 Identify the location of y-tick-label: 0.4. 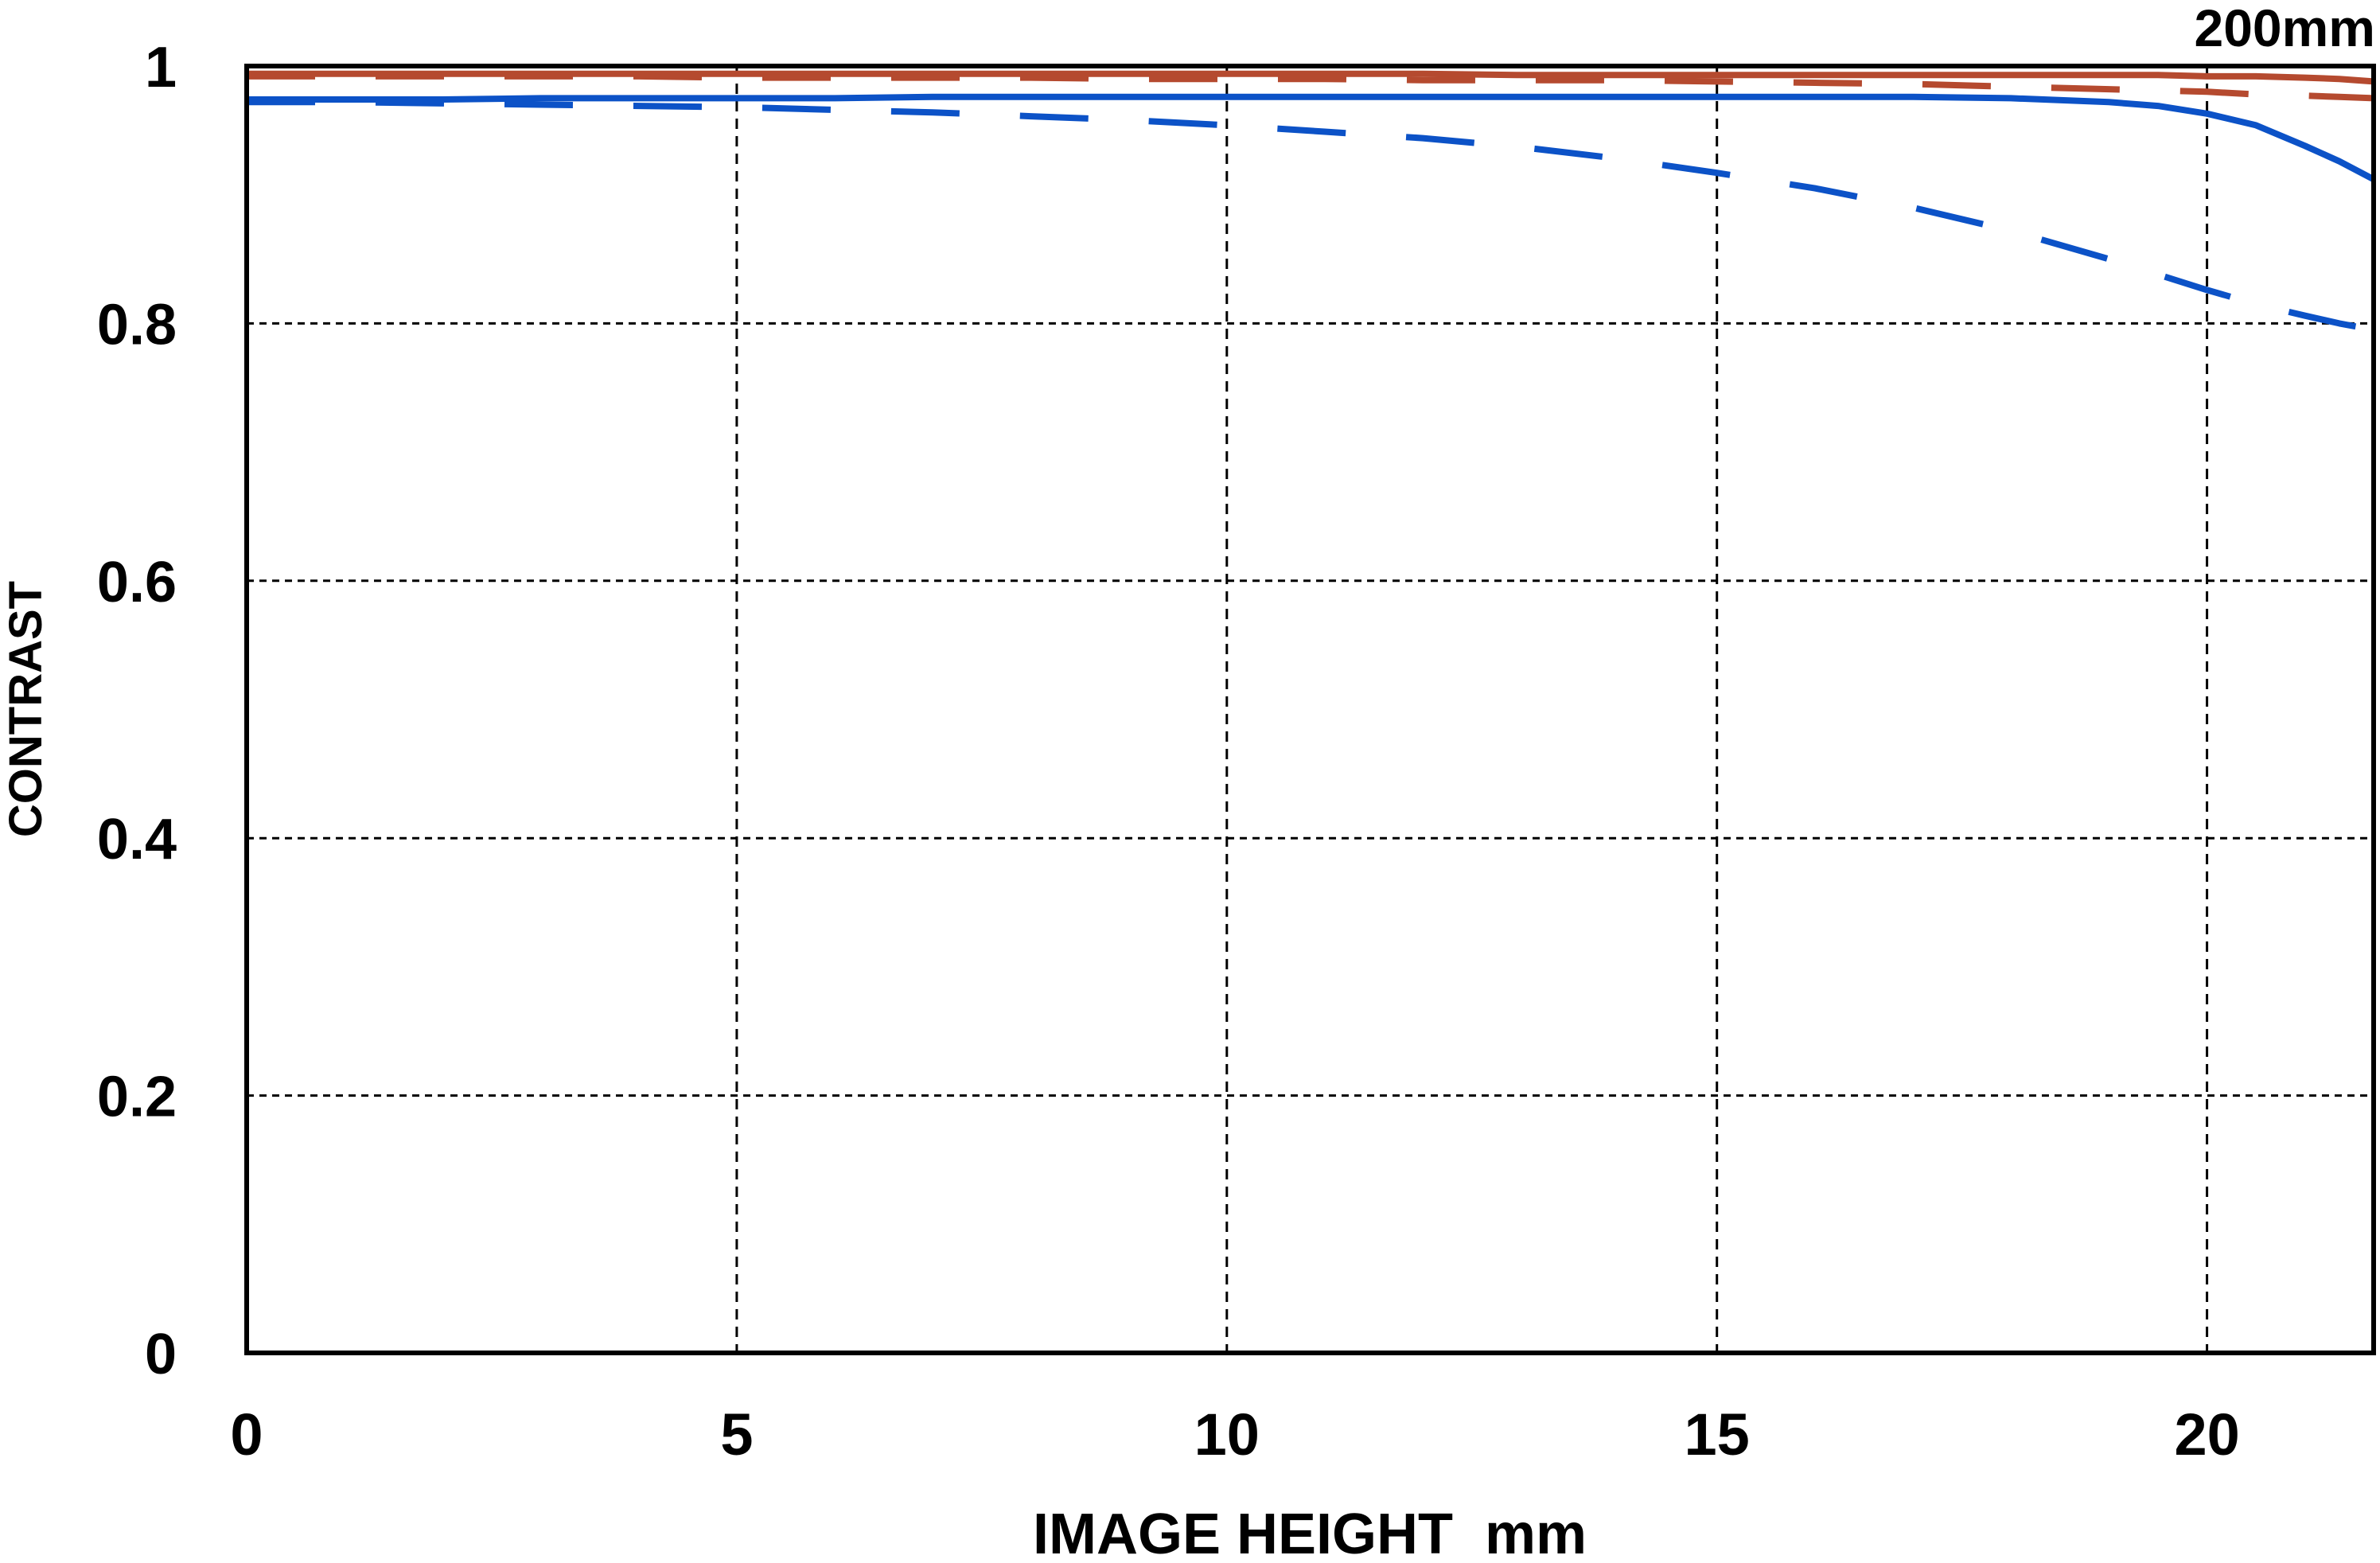
(137, 839).